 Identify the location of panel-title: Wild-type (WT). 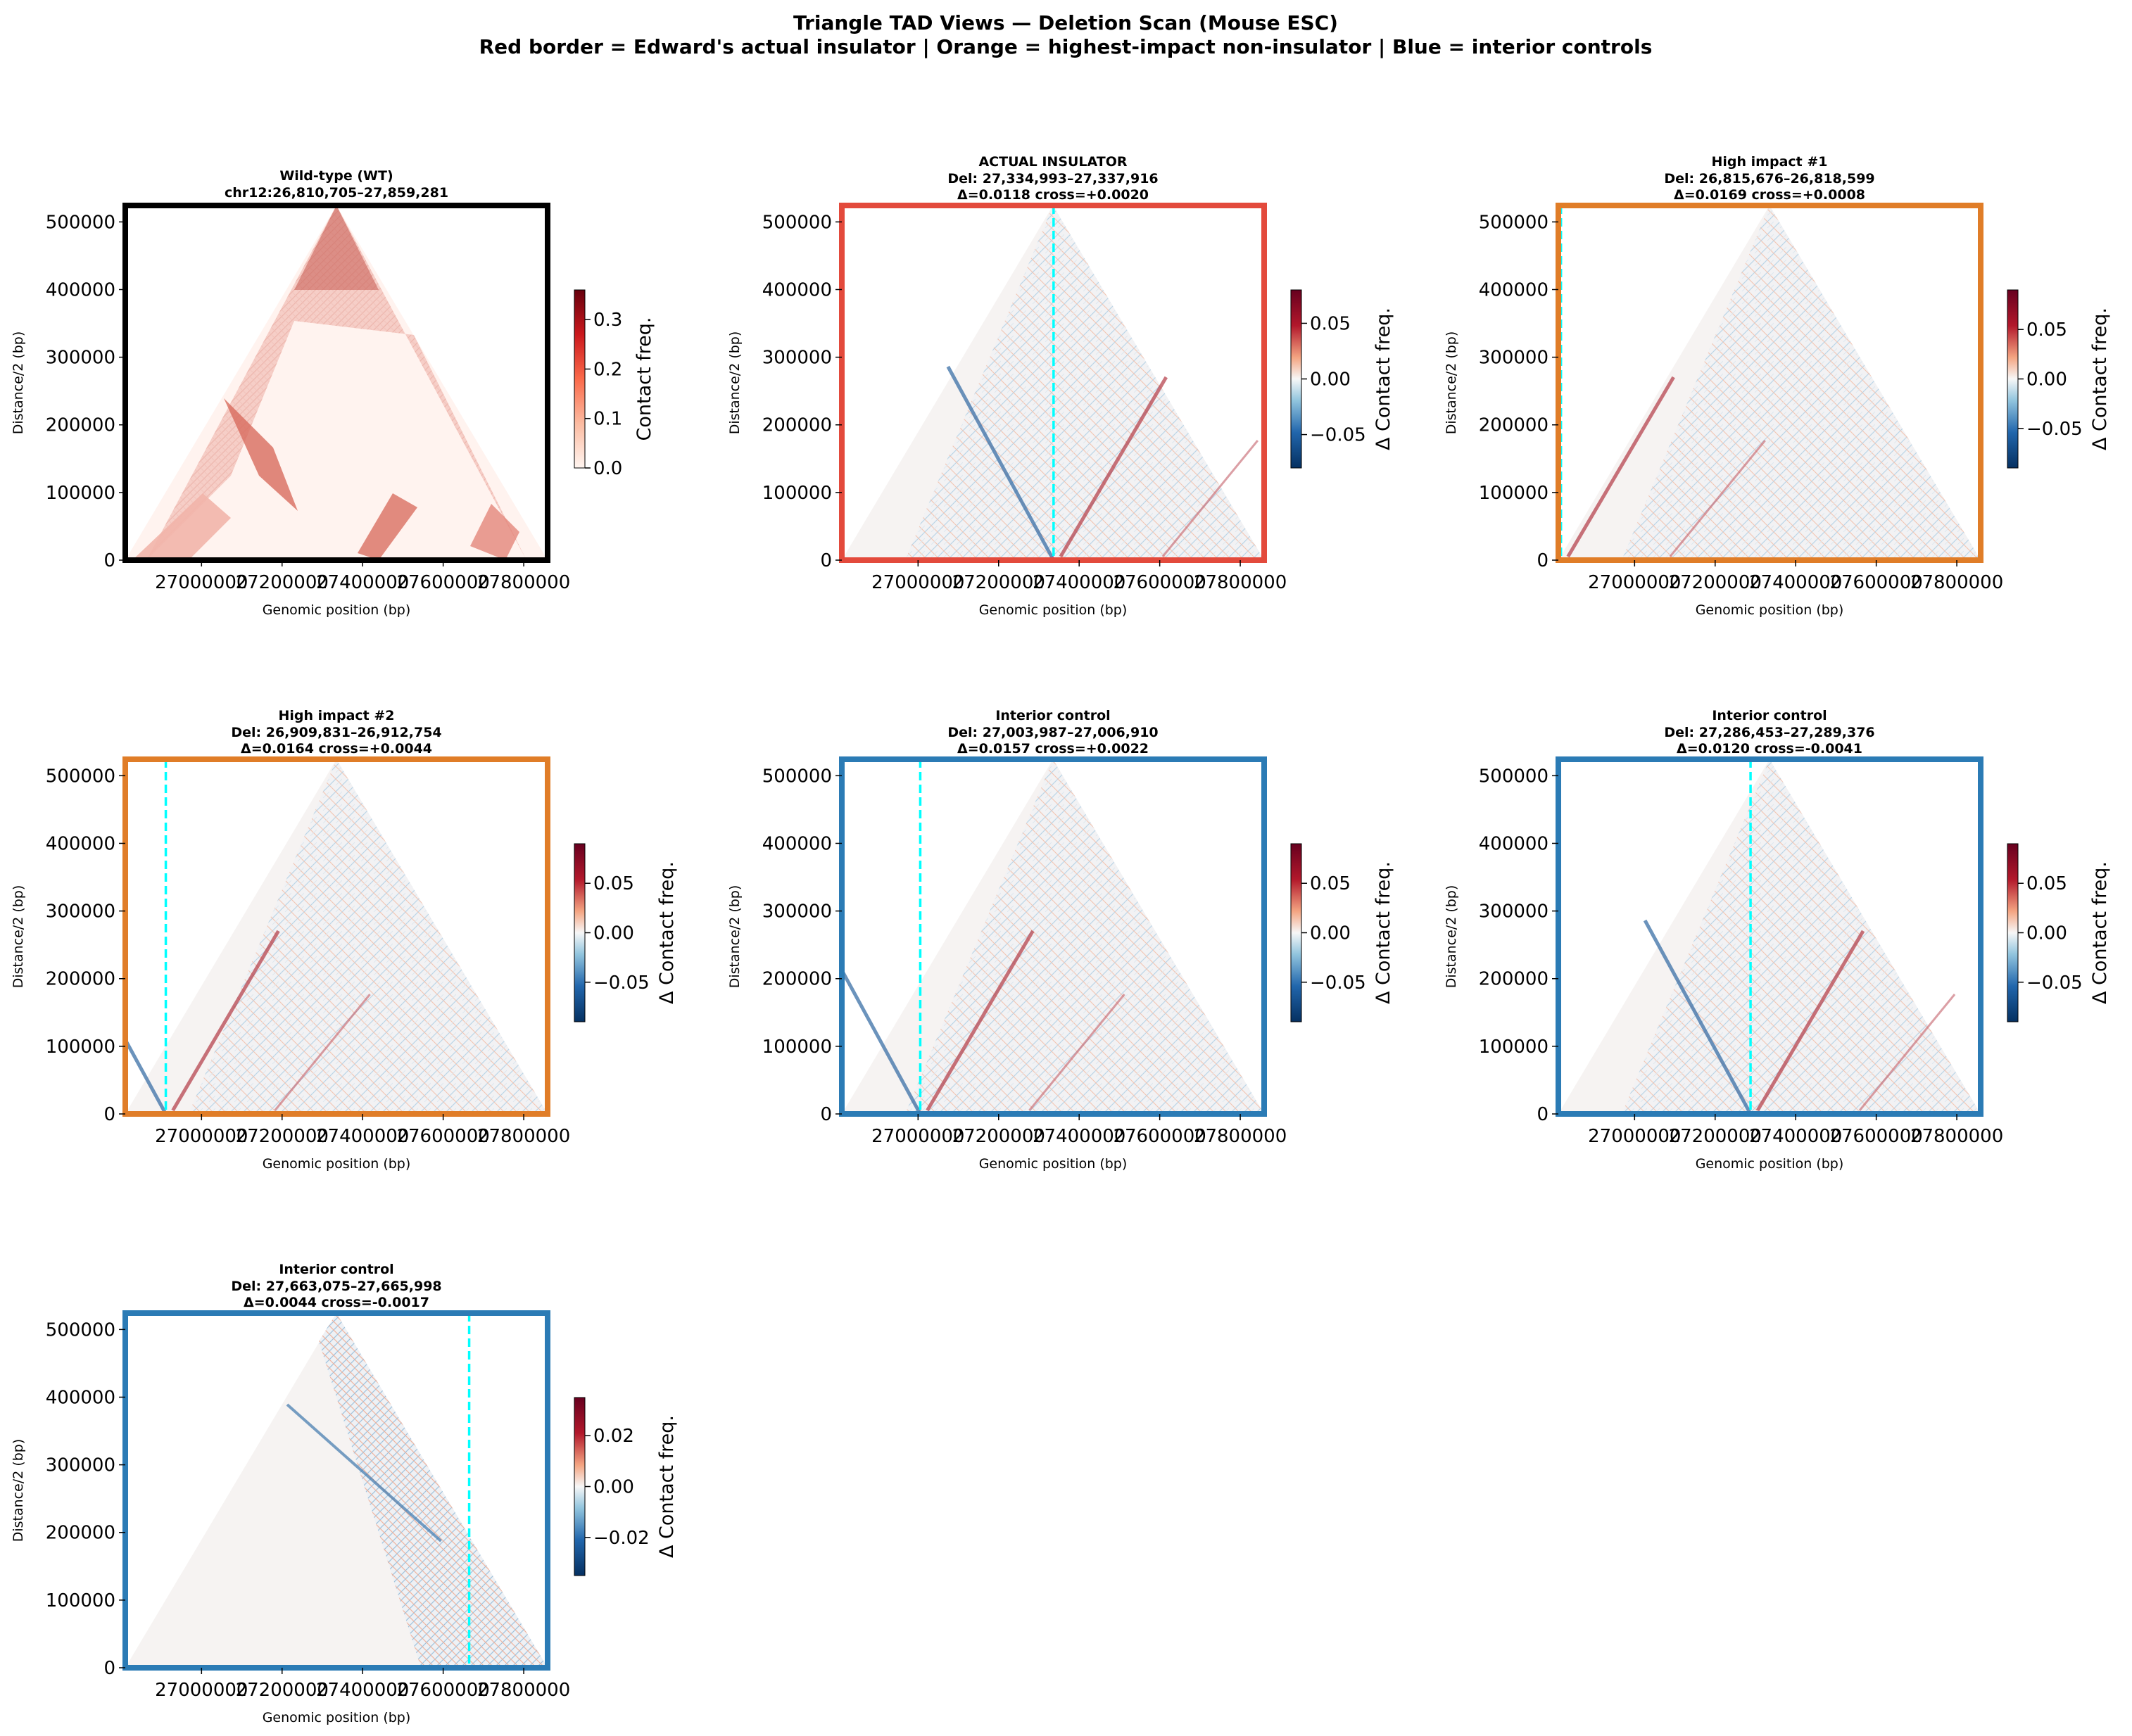
(336, 176).